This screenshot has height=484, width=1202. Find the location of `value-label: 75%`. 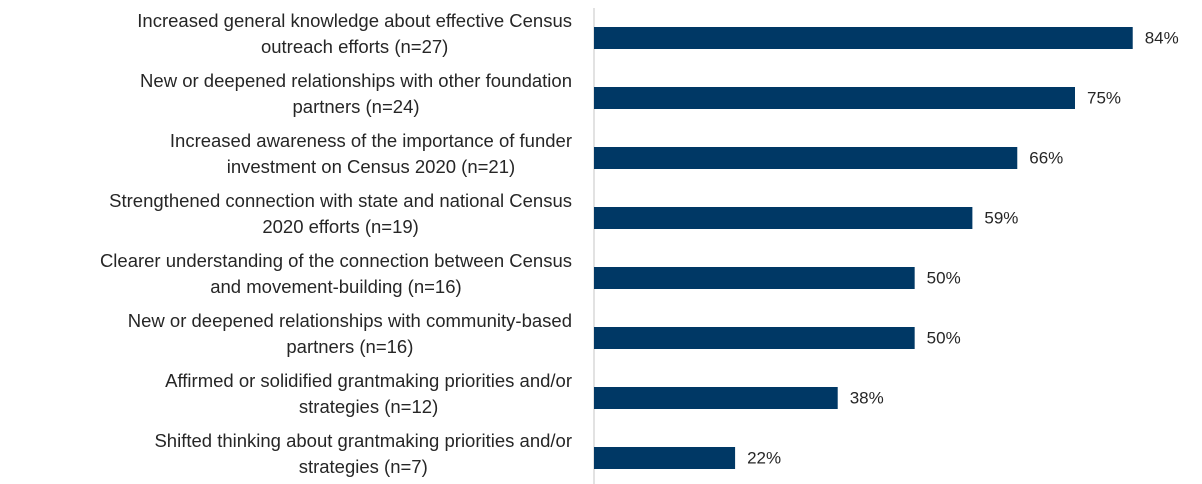

value-label: 75% is located at coordinates (1104, 97).